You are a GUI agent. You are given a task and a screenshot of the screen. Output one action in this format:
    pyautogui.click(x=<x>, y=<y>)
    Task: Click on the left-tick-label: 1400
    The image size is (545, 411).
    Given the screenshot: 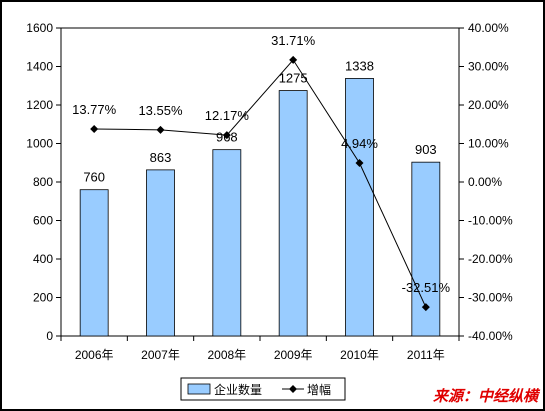 What is the action you would take?
    pyautogui.click(x=39, y=67)
    